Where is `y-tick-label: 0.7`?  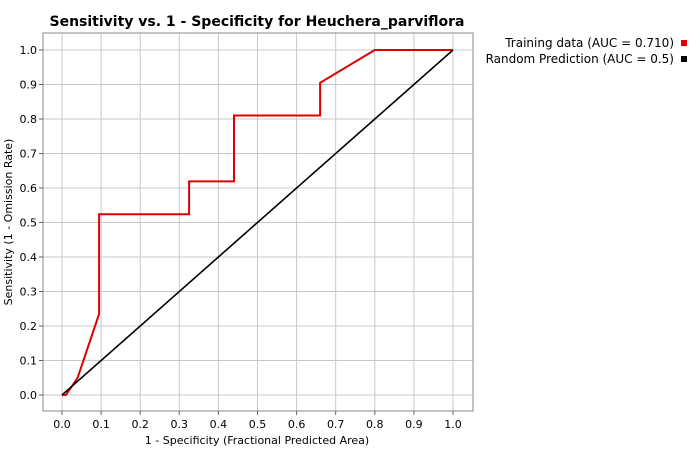
y-tick-label: 0.7 is located at coordinates (29, 154).